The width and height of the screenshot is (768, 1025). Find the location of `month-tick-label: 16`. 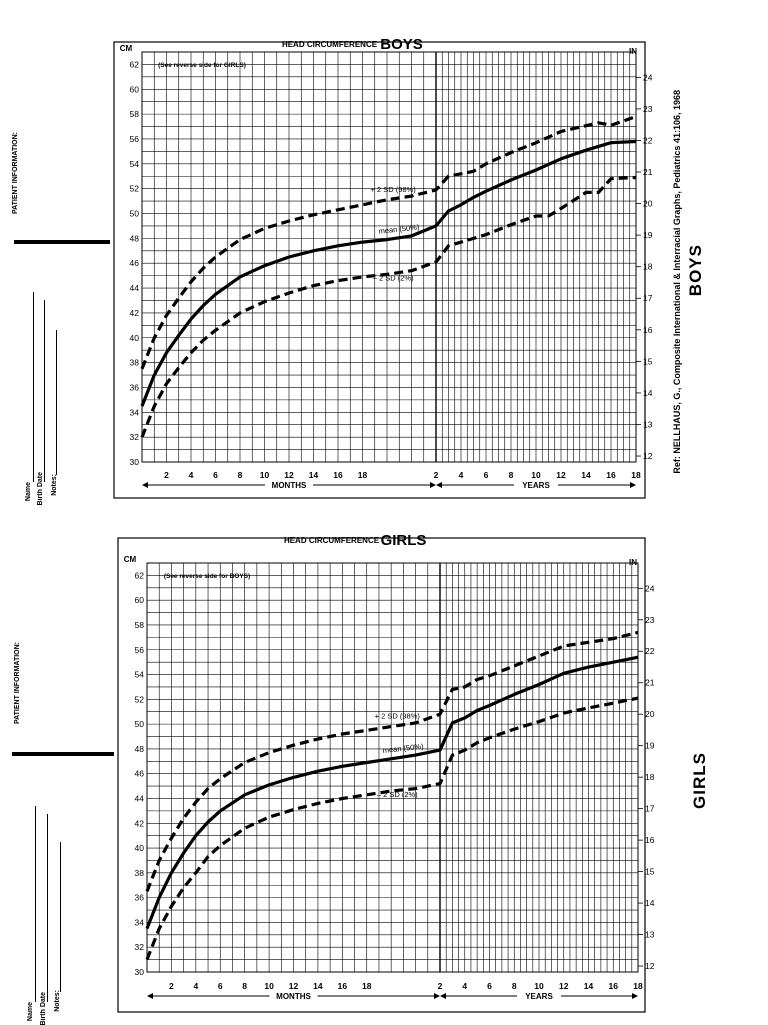

month-tick-label: 16 is located at coordinates (343, 986).